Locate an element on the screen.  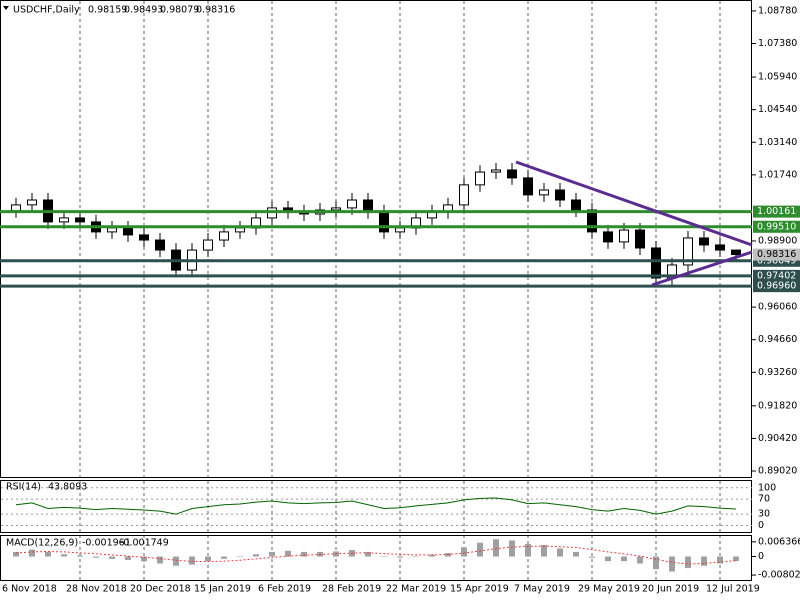
x-tick-label: 15 Jan 2019 is located at coordinates (222, 589).